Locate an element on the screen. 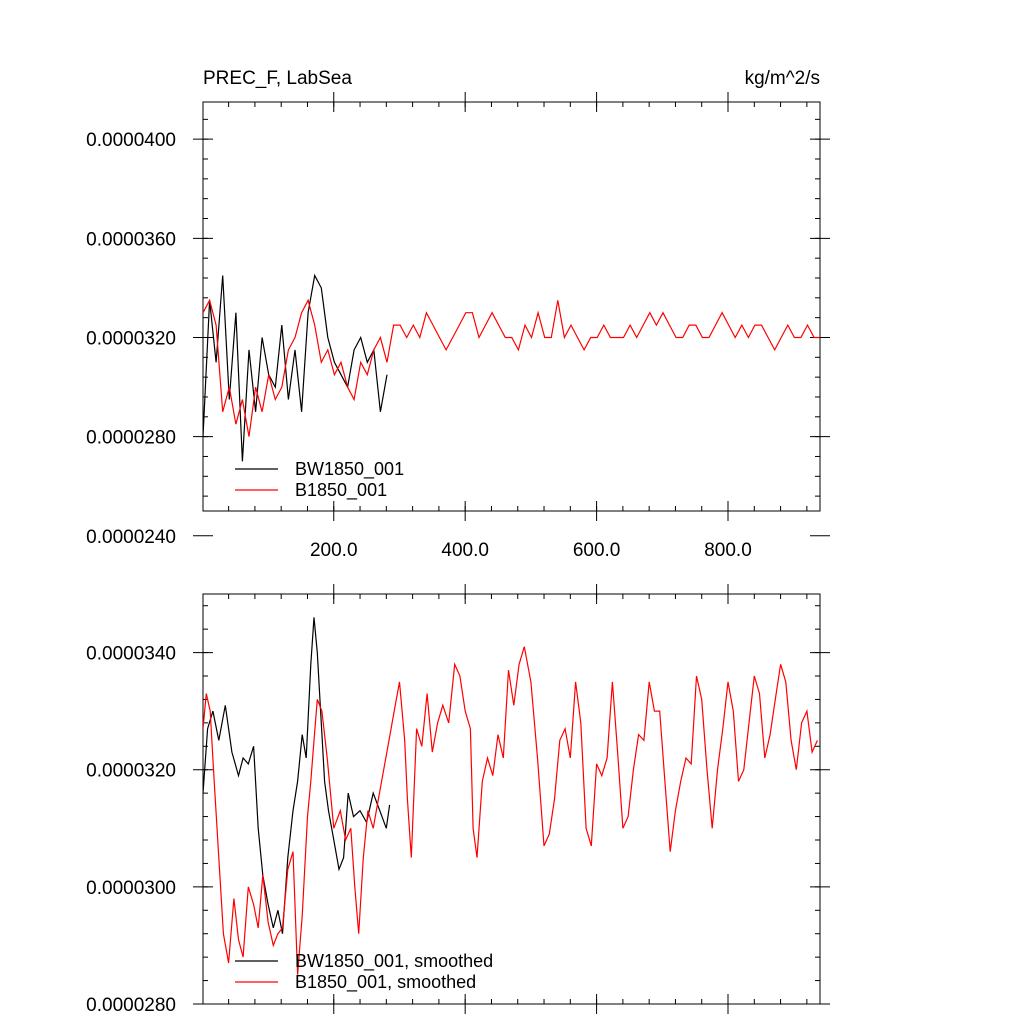 The height and width of the screenshot is (1024, 1024). x-tick-label: 200.0 is located at coordinates (334, 550).